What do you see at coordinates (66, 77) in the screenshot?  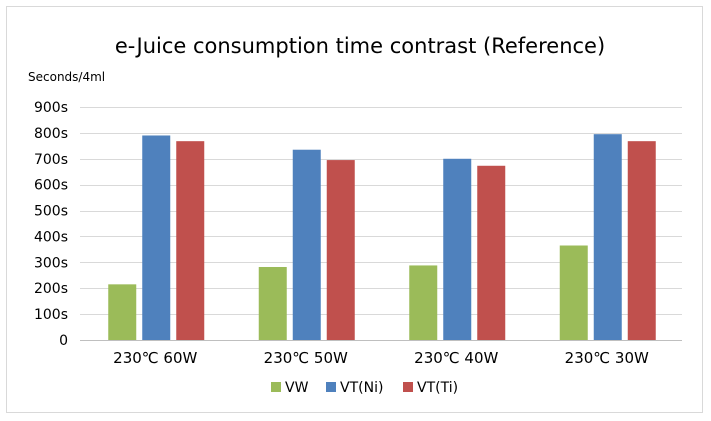 I see `y-axis-unit-label: Seconds/4ml` at bounding box center [66, 77].